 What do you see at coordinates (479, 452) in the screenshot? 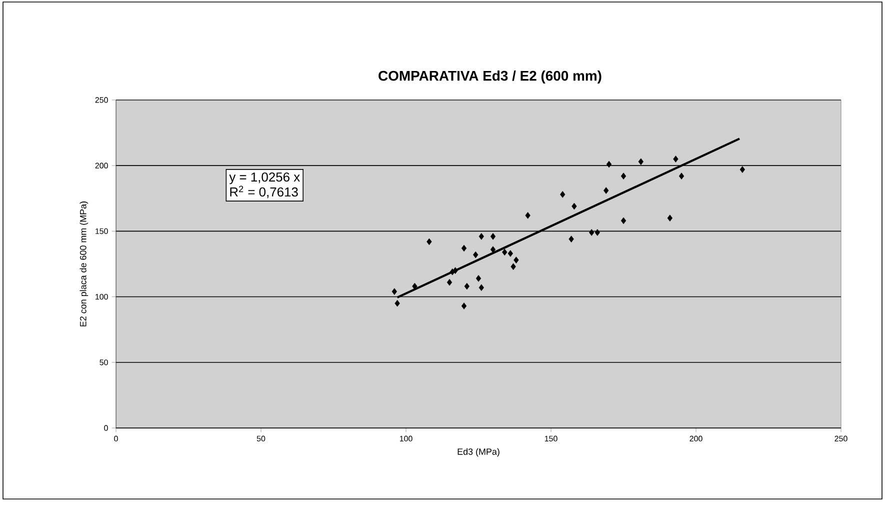
I see `x-axis-title: Ed3 (MPa)` at bounding box center [479, 452].